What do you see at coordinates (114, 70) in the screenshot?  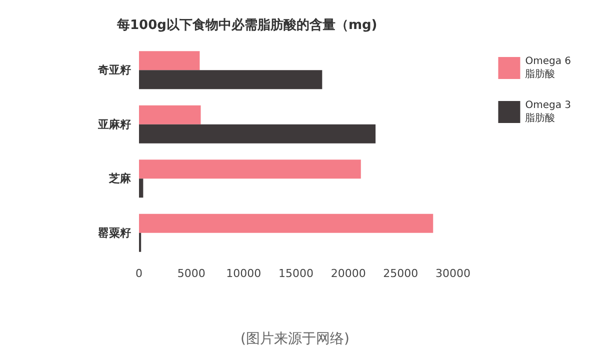 I see `y-tick-label: 奇亚籽` at bounding box center [114, 70].